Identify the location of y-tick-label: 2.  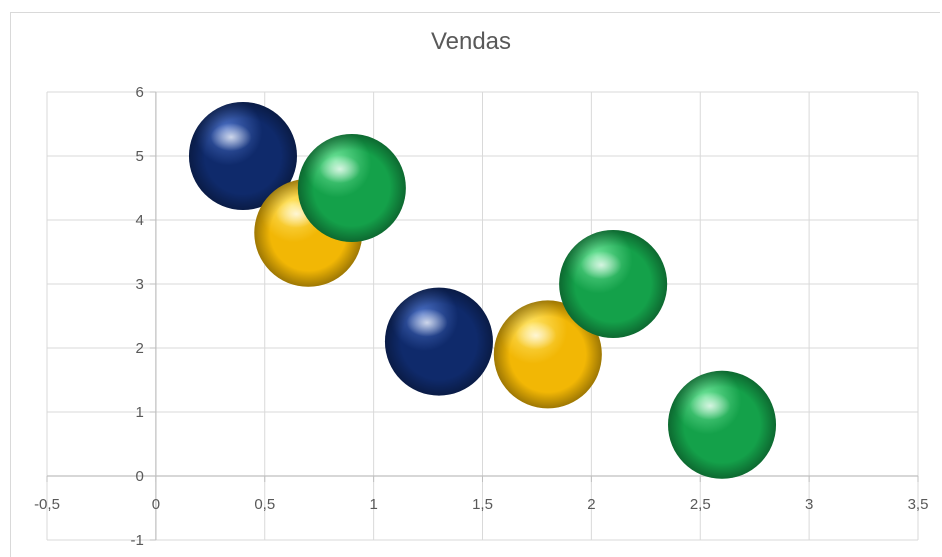
(140, 348).